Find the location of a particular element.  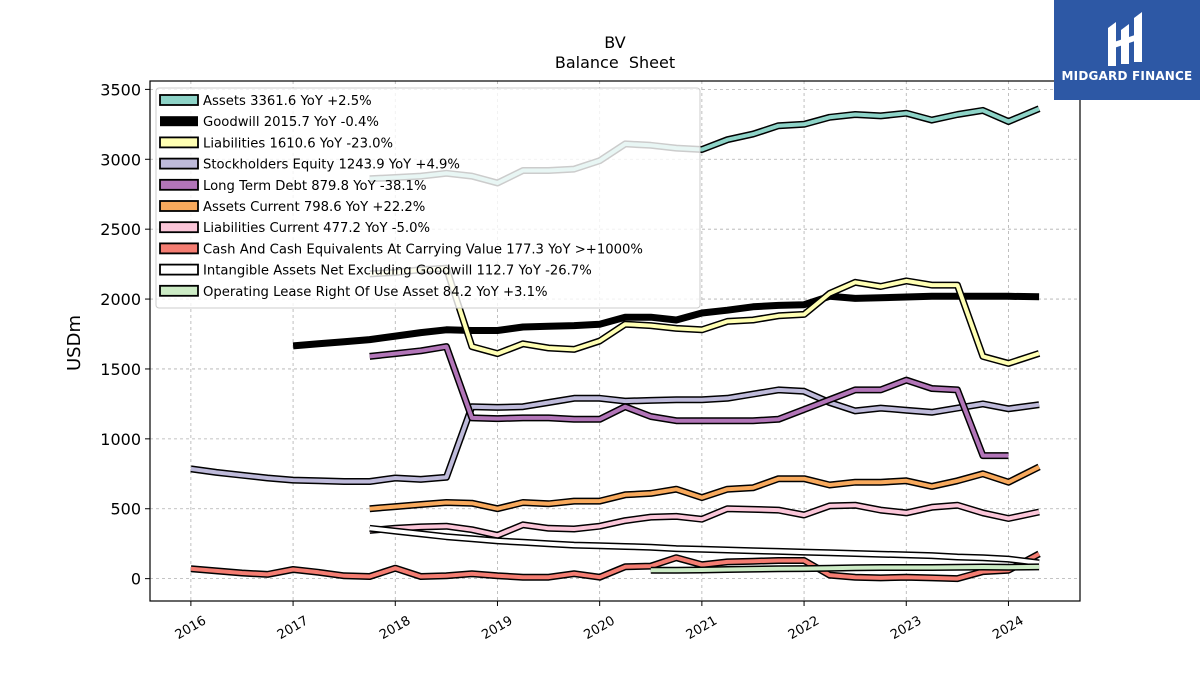

x-tick-label: 2023 is located at coordinates (906, 628).